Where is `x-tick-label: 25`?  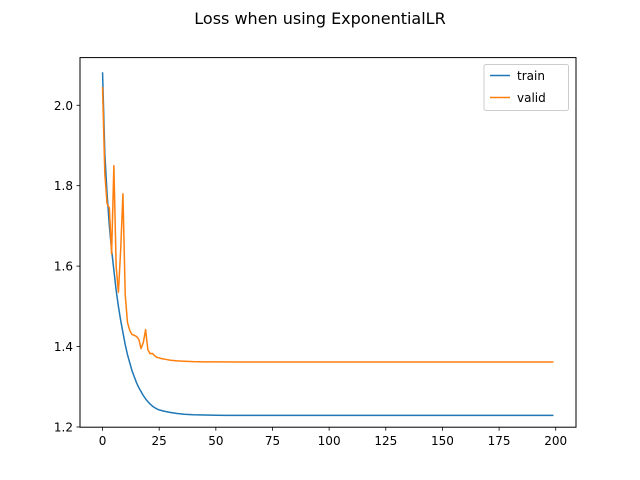
x-tick-label: 25 is located at coordinates (159, 441).